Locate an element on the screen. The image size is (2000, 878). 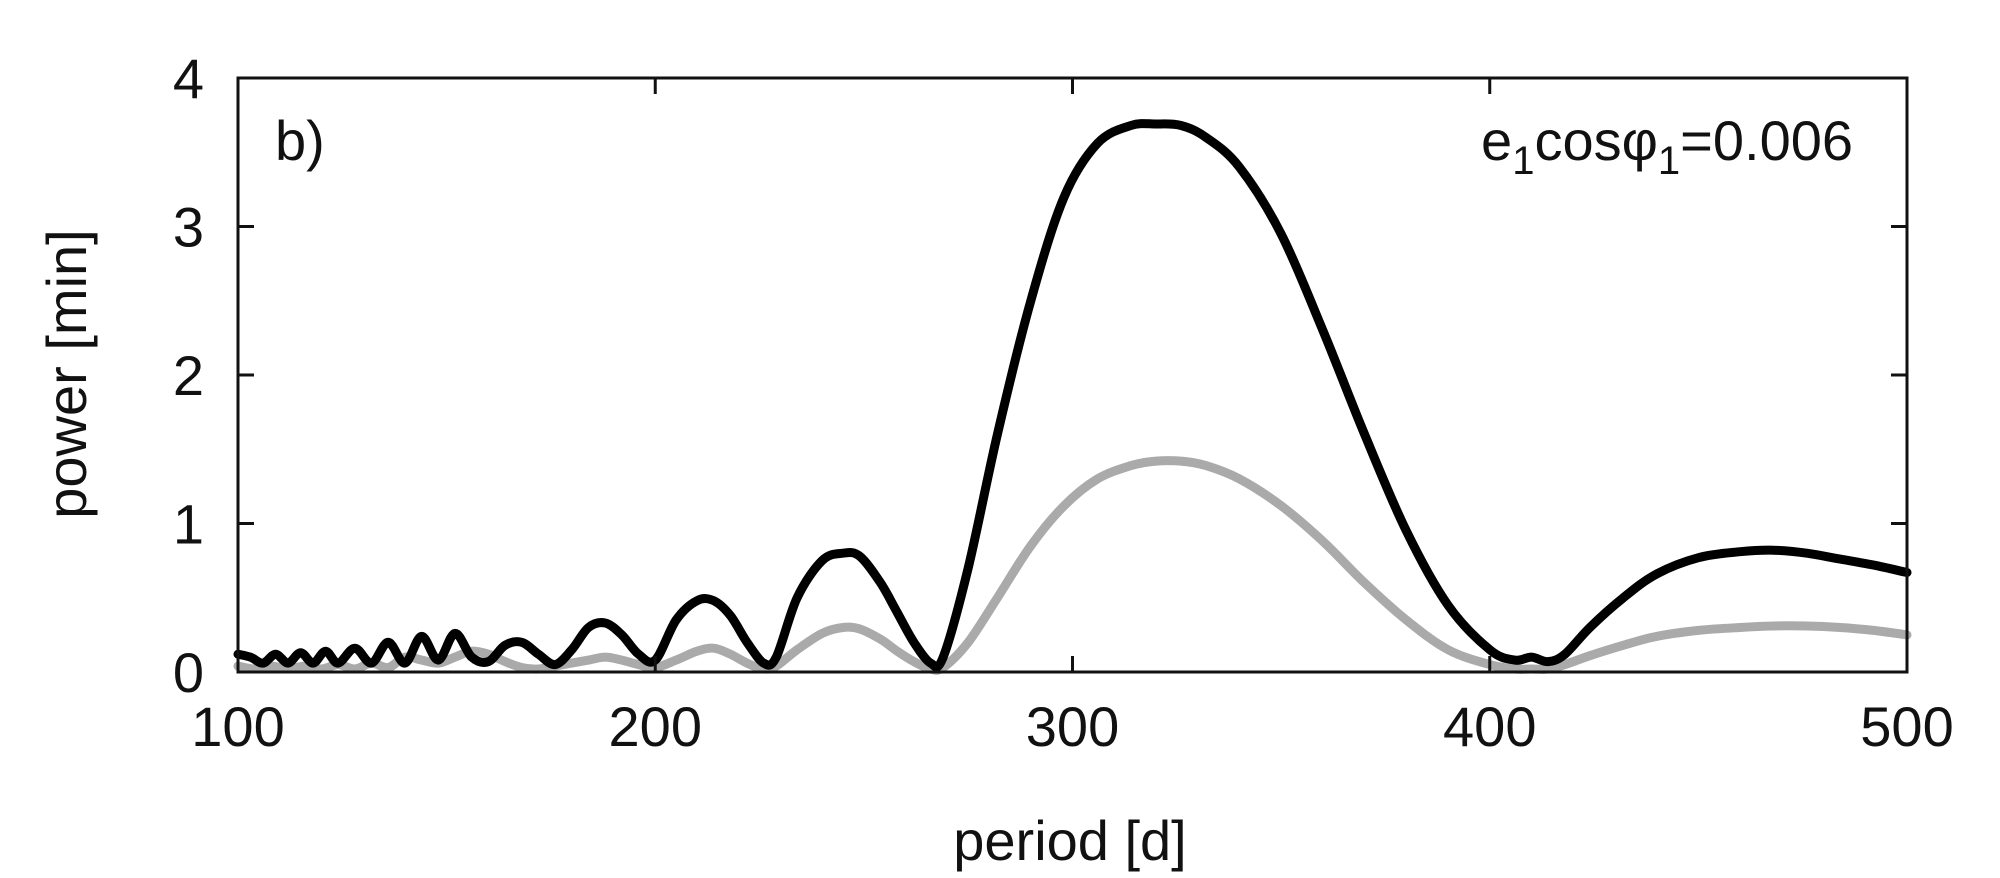
x-axis-label: period [d] is located at coordinates (1070, 840).